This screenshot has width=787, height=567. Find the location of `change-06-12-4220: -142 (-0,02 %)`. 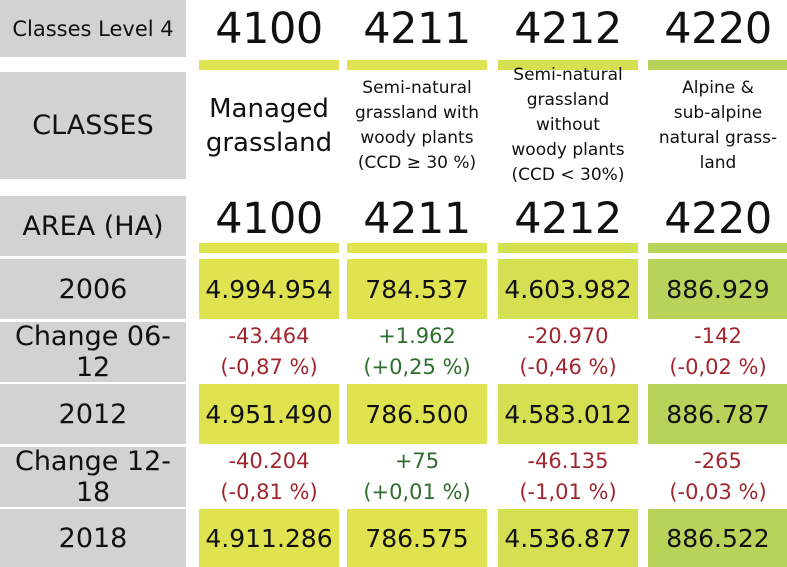

change-06-12-4220: -142 (-0,02 %) is located at coordinates (717, 352).